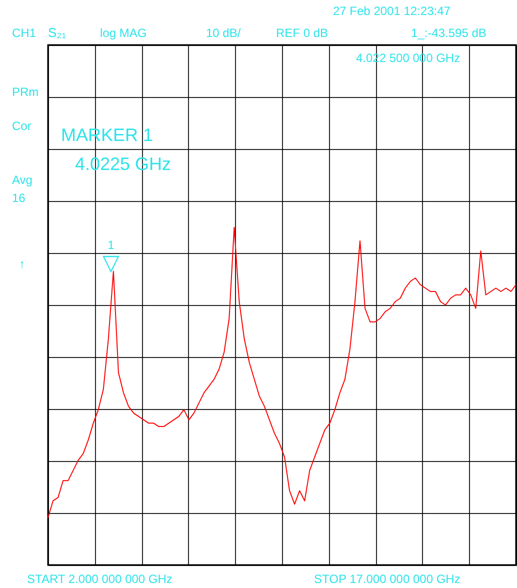 The width and height of the screenshot is (517, 588). What do you see at coordinates (111, 245) in the screenshot?
I see `annotation: 1` at bounding box center [111, 245].